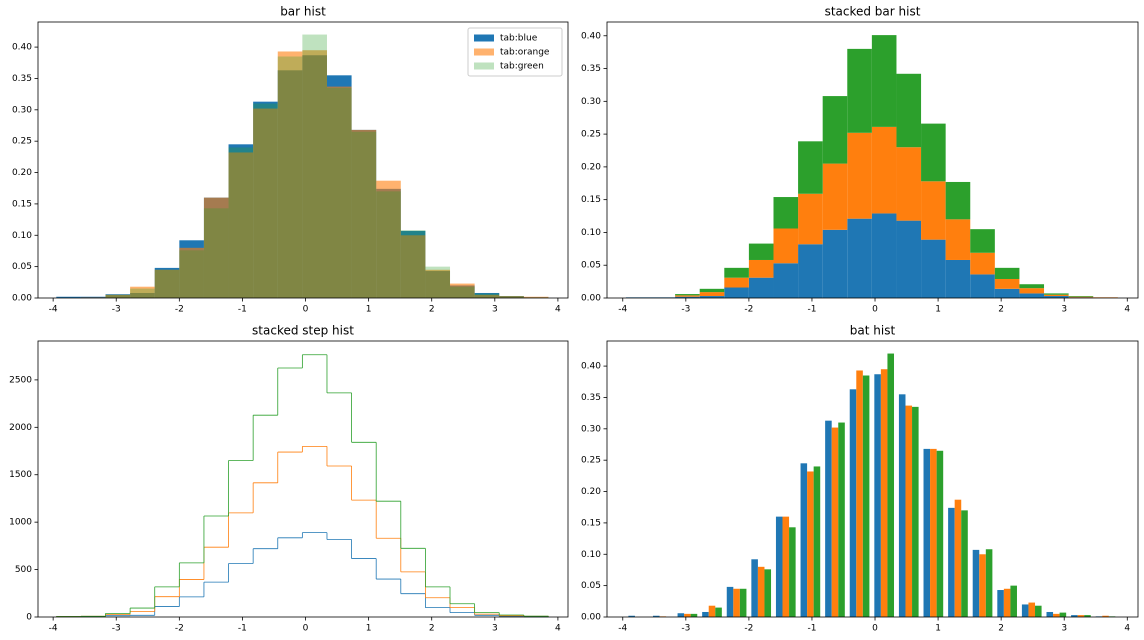  I want to click on legend-label: tab:orange, so click(525, 53).